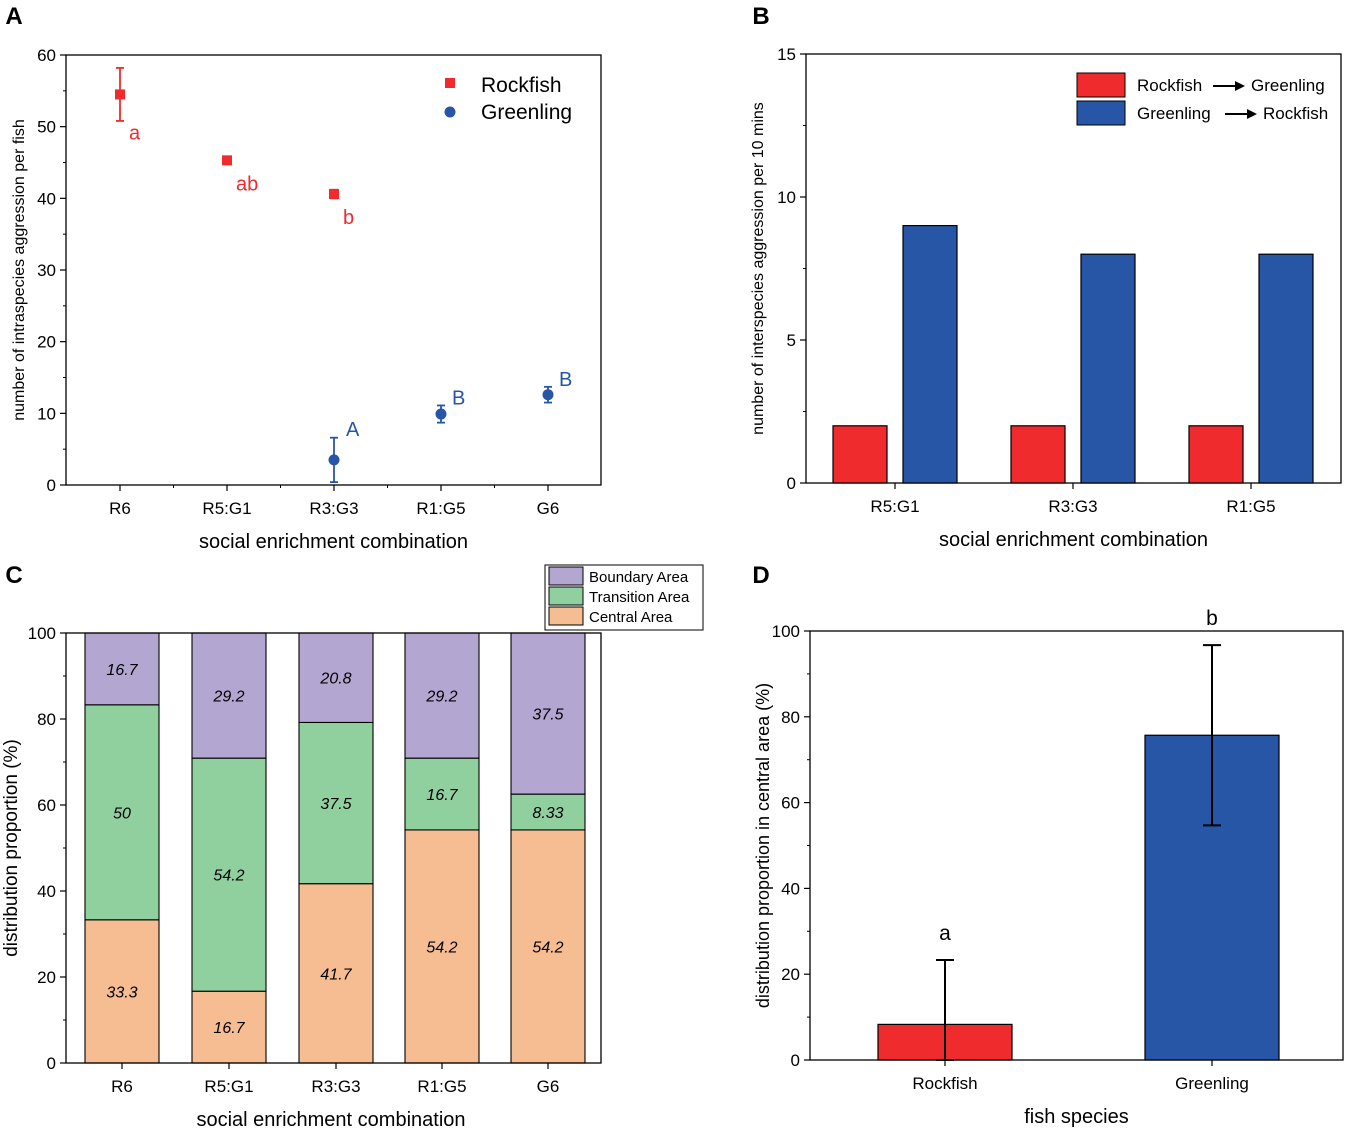 The image size is (1347, 1128). Describe the element at coordinates (1295, 113) in the screenshot. I see `legend-target-label: Rockfish` at that location.